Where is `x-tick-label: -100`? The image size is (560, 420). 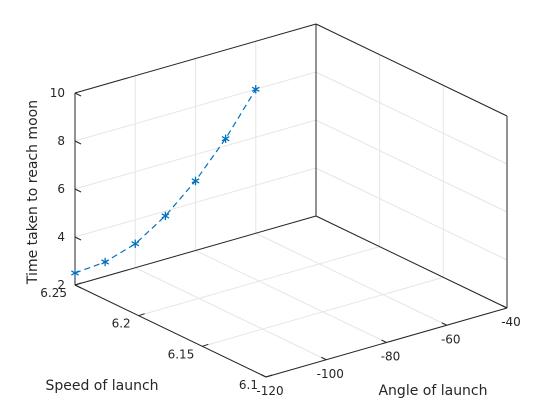
x-tick-label: -100 is located at coordinates (330, 374).